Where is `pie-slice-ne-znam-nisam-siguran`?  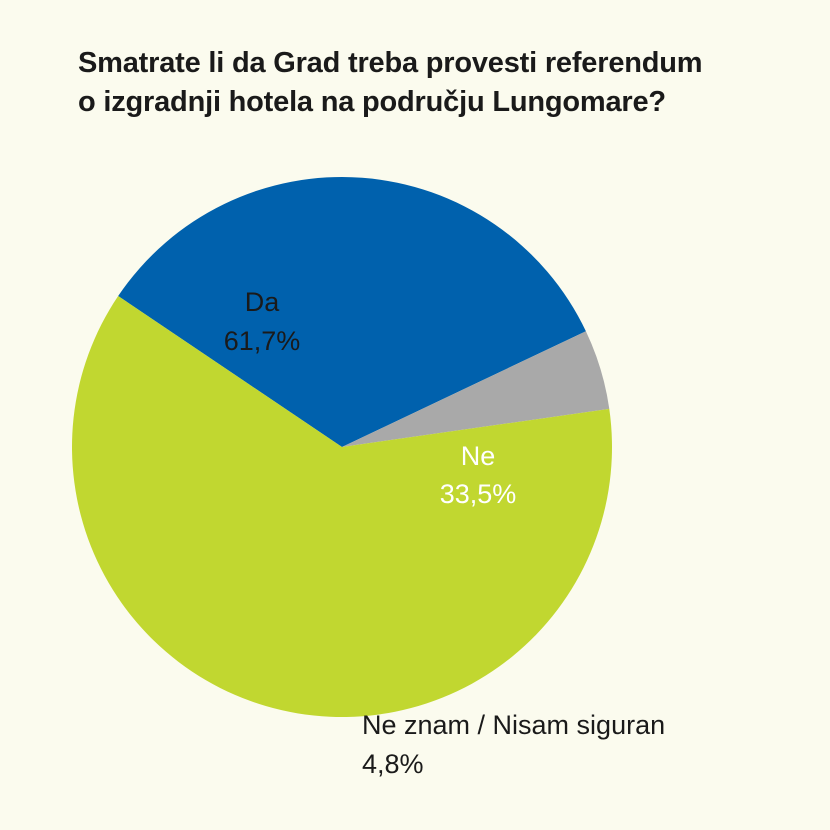 pie-slice-ne-znam-nisam-siguran is located at coordinates (476, 389).